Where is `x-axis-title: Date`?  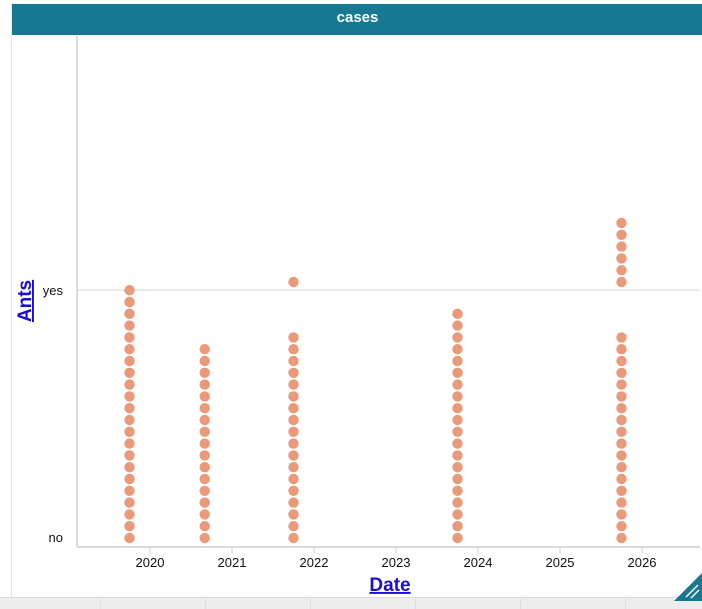 x-axis-title: Date is located at coordinates (389, 585).